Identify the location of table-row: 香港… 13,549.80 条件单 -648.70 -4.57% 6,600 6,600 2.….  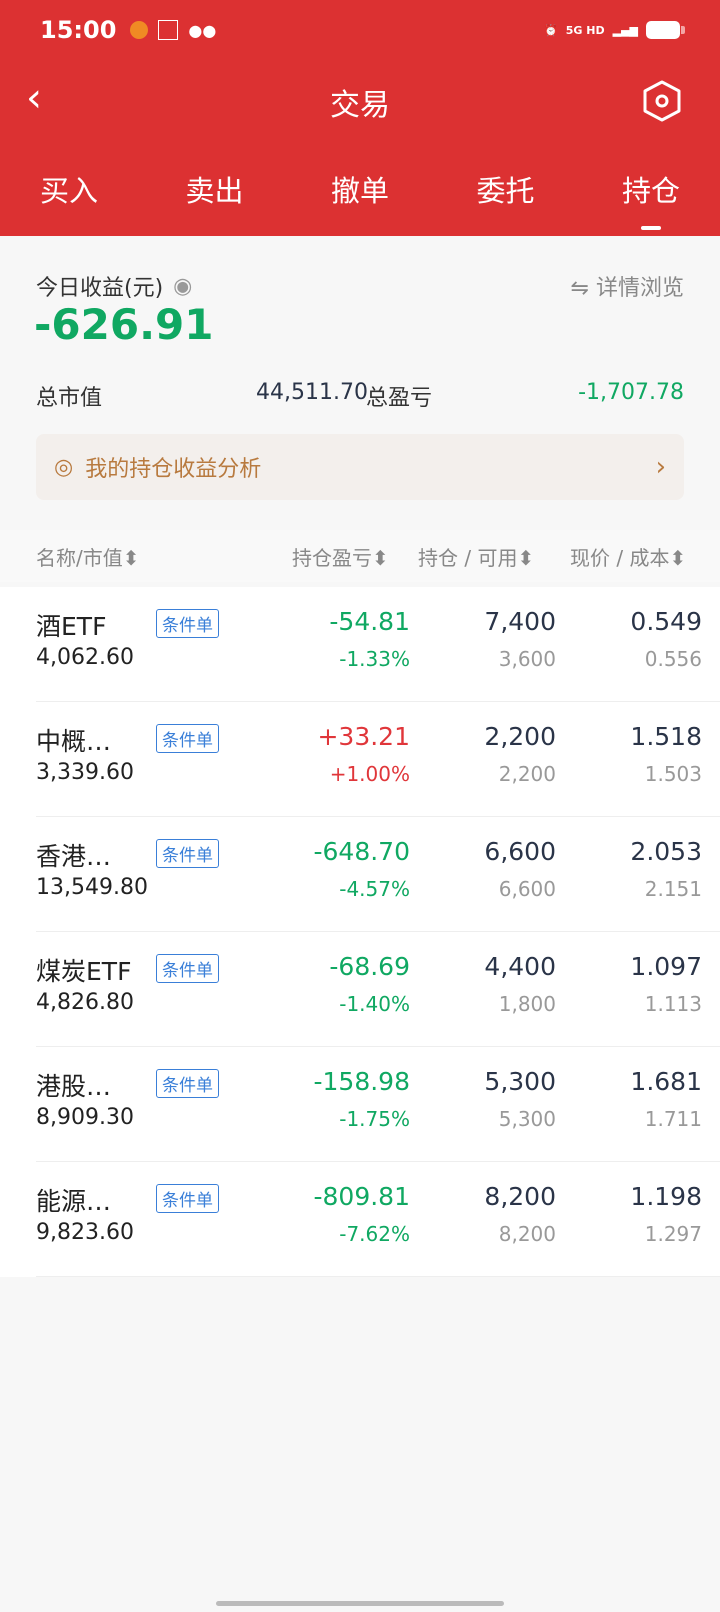
(378, 874).